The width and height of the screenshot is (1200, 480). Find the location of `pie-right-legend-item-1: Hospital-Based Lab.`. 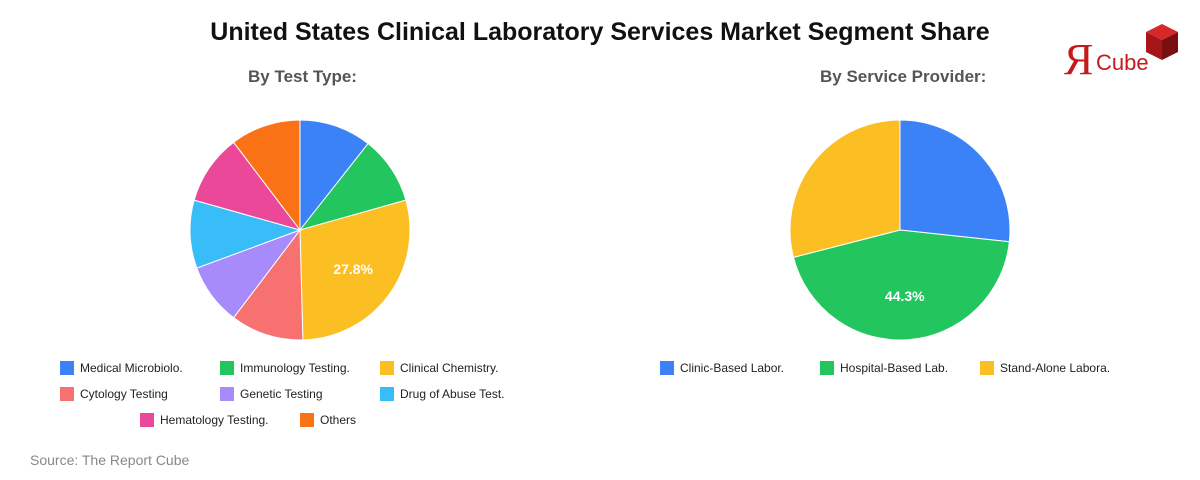

pie-right-legend-item-1: Hospital-Based Lab. is located at coordinates (884, 368).